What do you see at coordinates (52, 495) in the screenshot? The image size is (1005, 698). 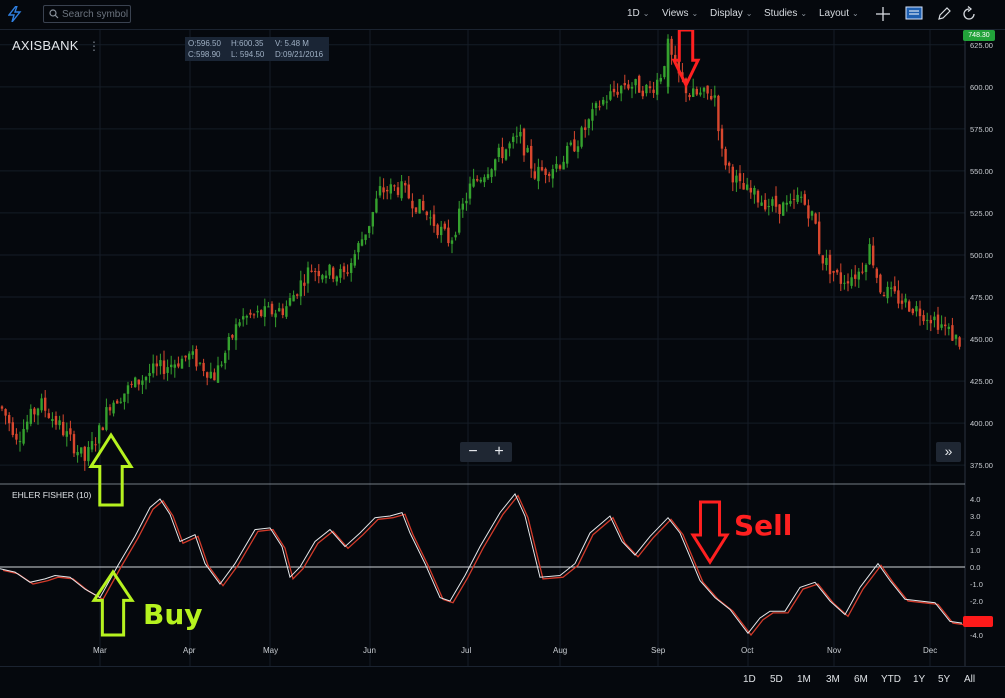 I see `indicator-name: EHLER FISHER (10)` at bounding box center [52, 495].